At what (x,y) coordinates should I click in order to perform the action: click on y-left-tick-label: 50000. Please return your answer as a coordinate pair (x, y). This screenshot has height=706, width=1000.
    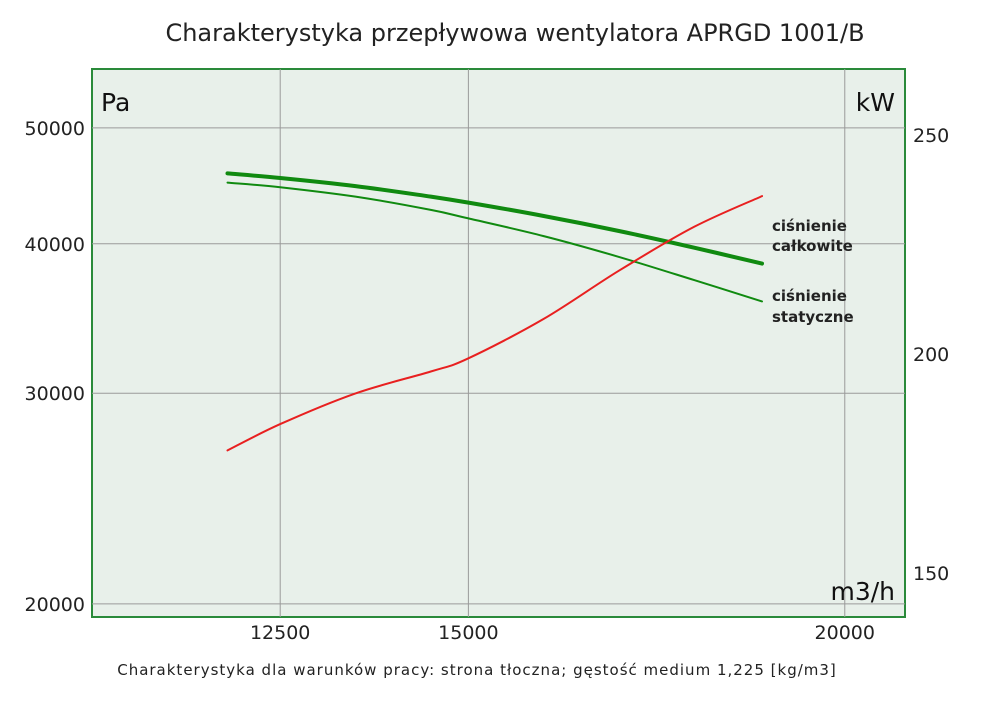
    Looking at the image, I should click on (55, 129).